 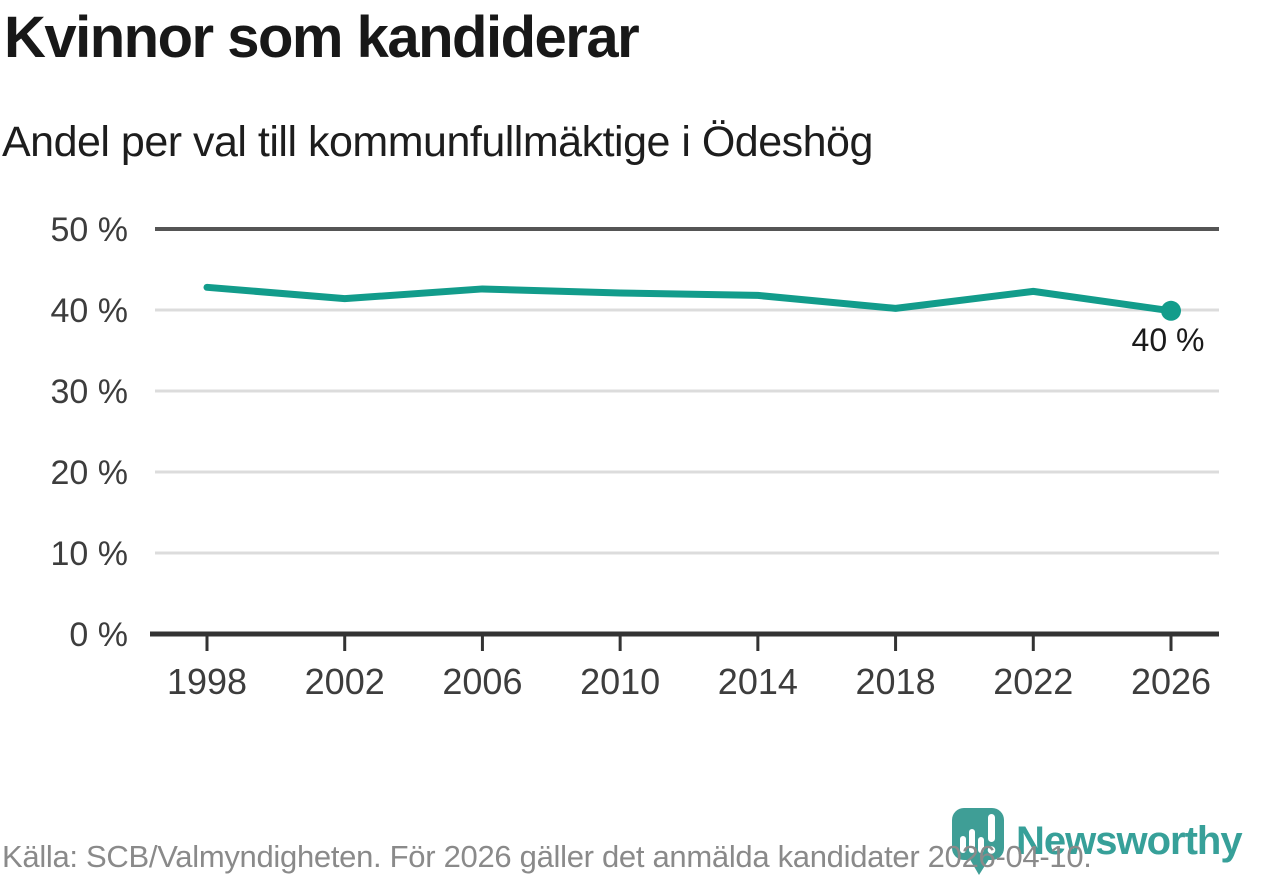 What do you see at coordinates (620, 681) in the screenshot?
I see `x-axis-label: 2010` at bounding box center [620, 681].